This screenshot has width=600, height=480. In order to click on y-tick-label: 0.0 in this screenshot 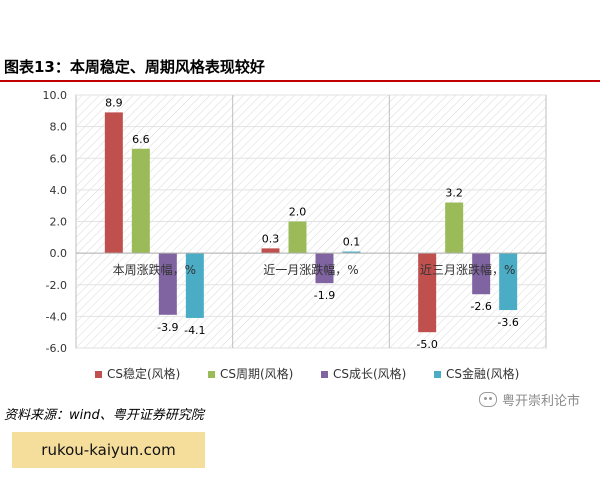, I will do `click(59, 253)`.